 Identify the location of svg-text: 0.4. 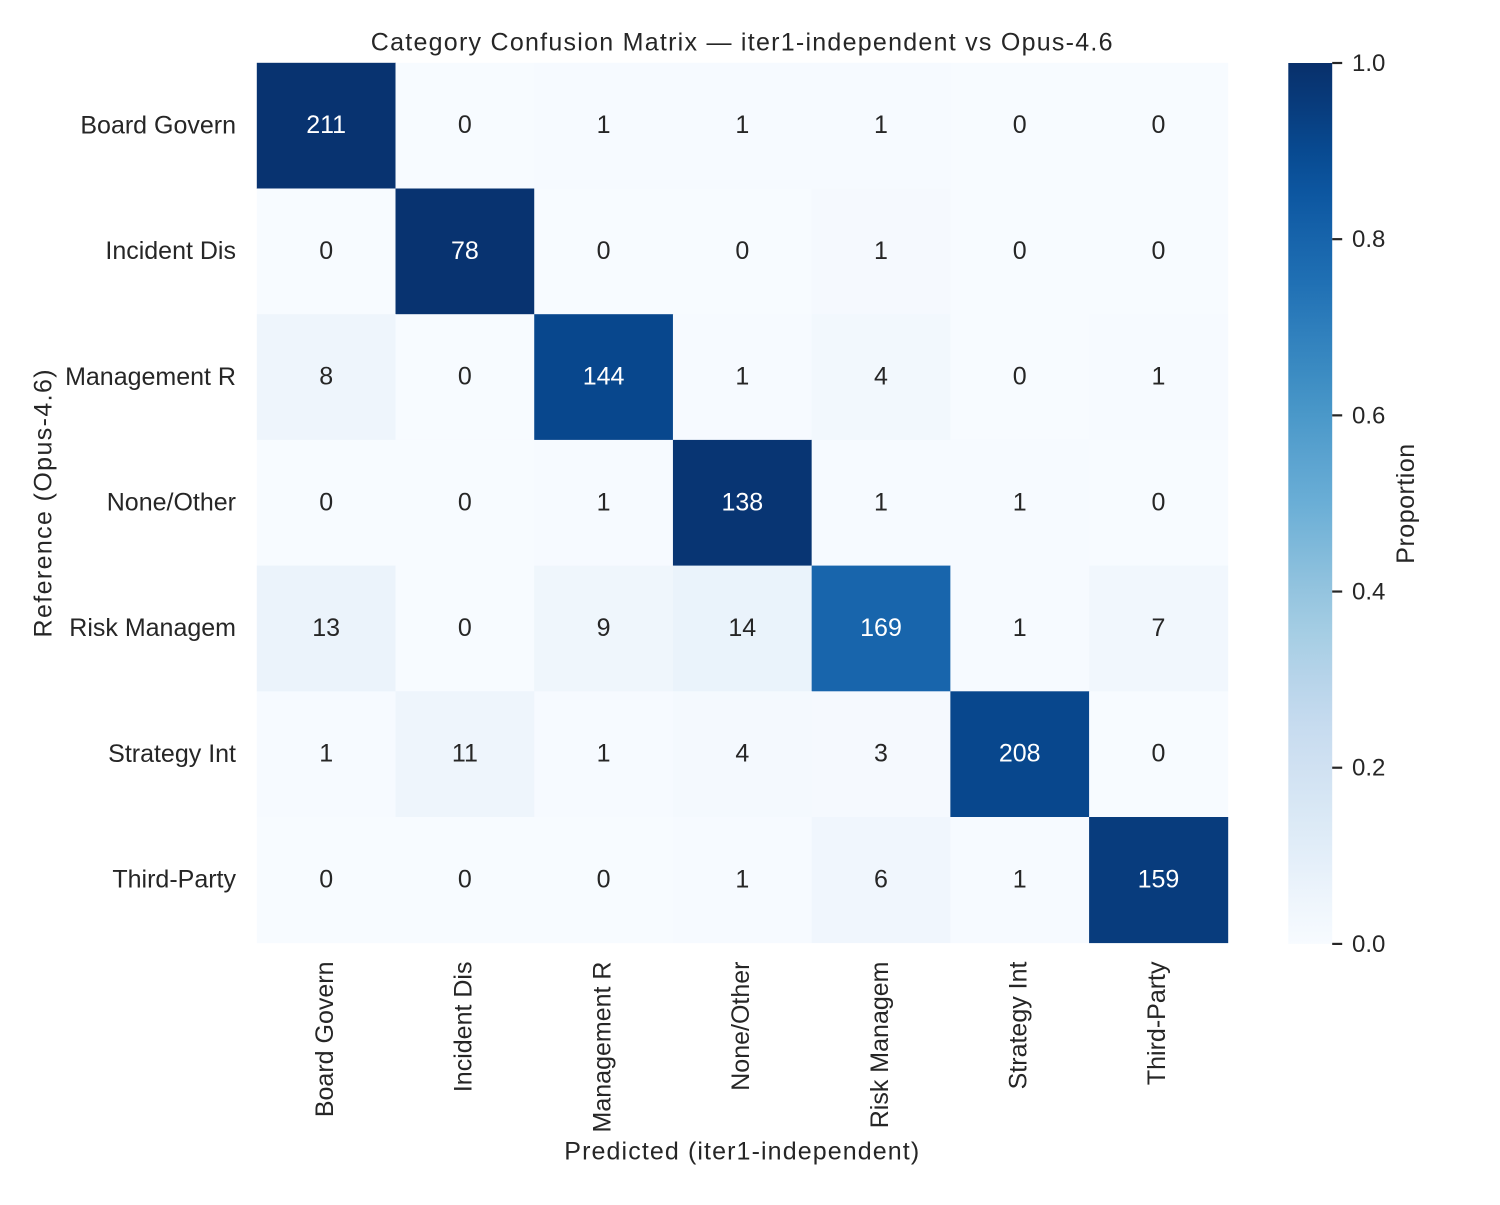
(1368, 592).